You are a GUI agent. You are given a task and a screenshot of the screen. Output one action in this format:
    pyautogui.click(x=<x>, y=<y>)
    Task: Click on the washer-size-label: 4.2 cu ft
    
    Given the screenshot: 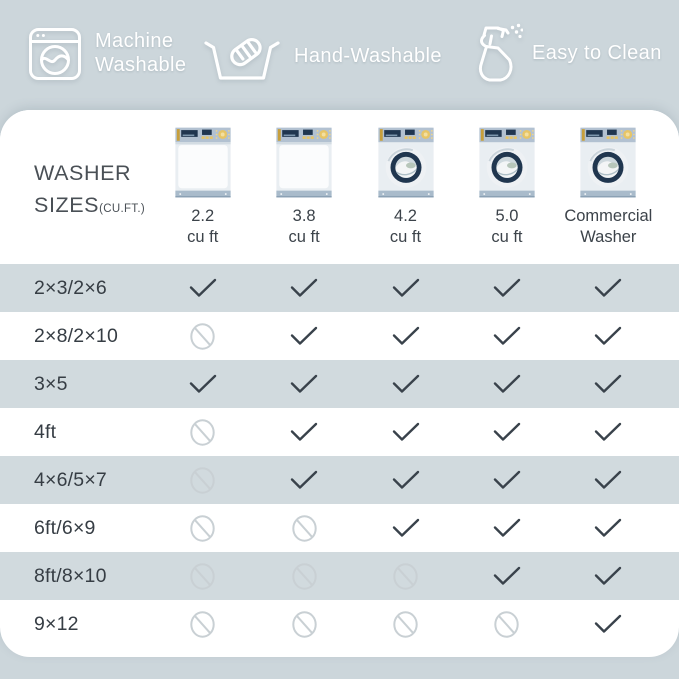 What is the action you would take?
    pyautogui.click(x=405, y=226)
    